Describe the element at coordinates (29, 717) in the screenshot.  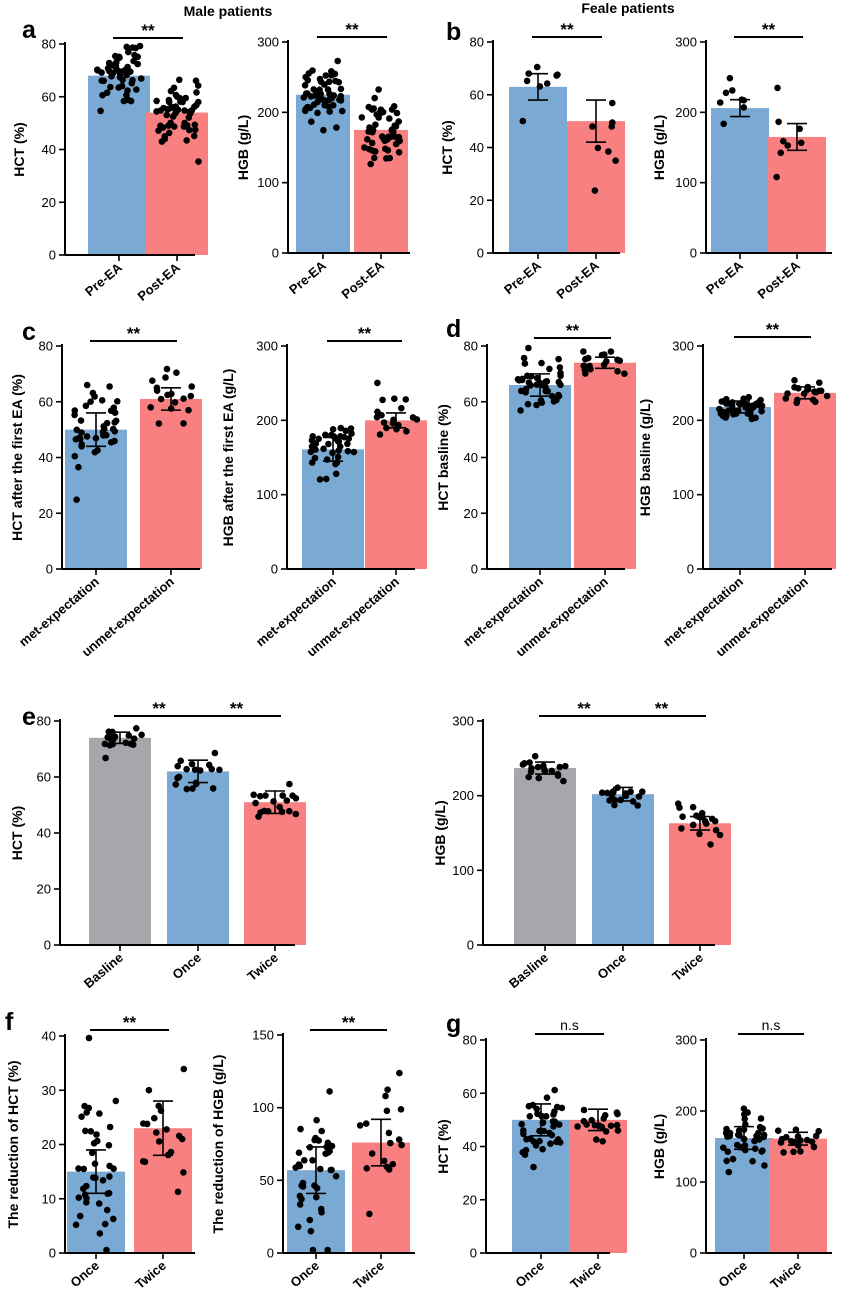
I see `panel-letter-e: e` at that location.